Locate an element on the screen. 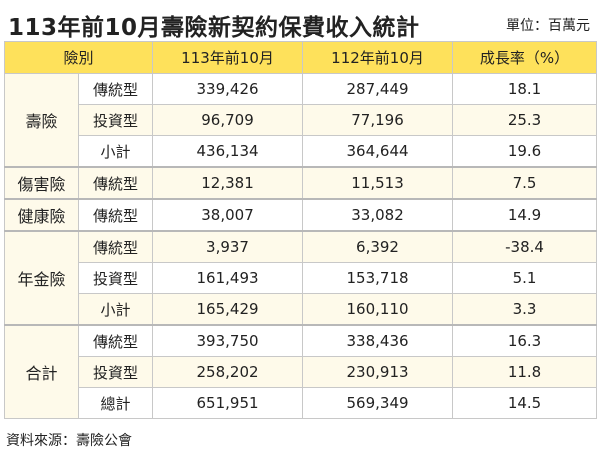 This screenshot has height=454, width=600. table-row: 健康險 傳統型 38,007 33,082 14.9 is located at coordinates (301, 215).